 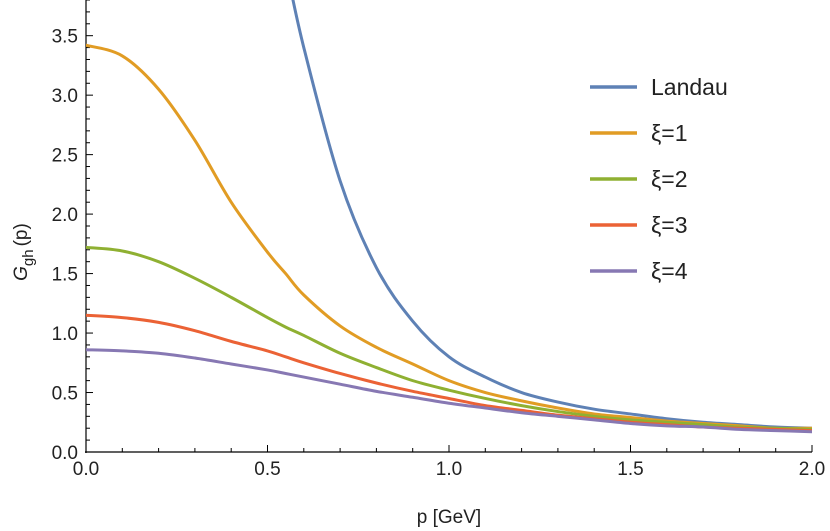 I want to click on y-tick-label: 1.5, so click(x=65, y=275).